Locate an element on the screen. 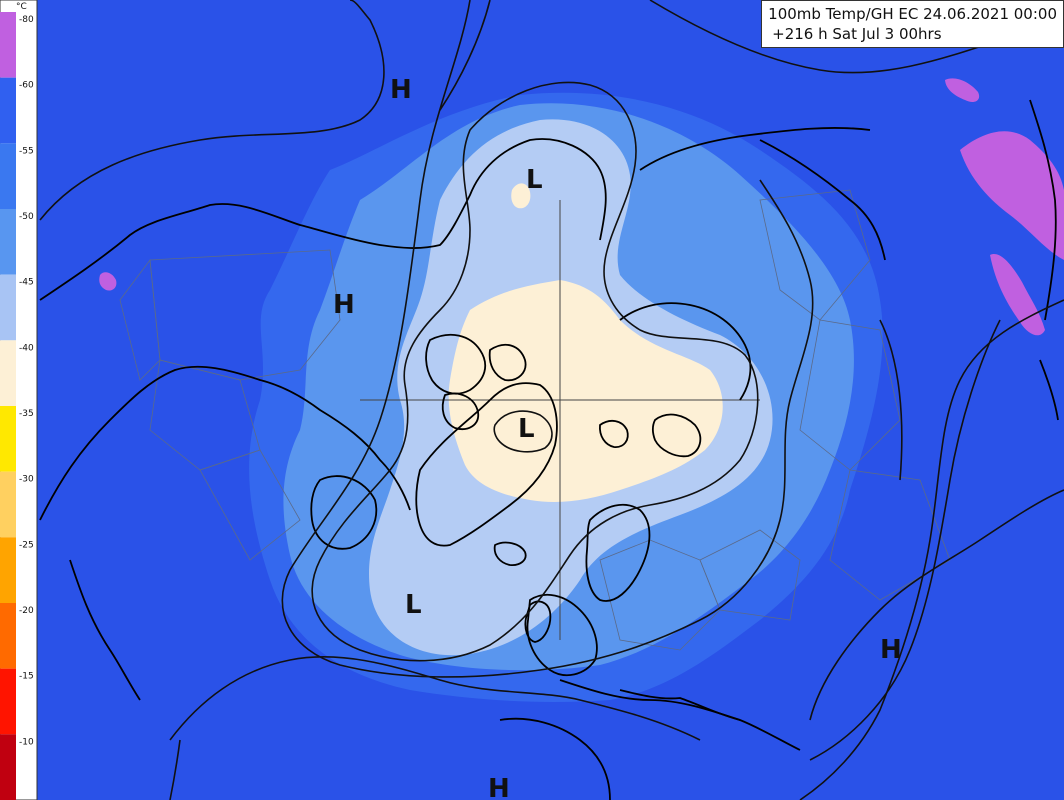  map-subtitle: +216 h Sat Jul 3 00hrs is located at coordinates (857, 34).